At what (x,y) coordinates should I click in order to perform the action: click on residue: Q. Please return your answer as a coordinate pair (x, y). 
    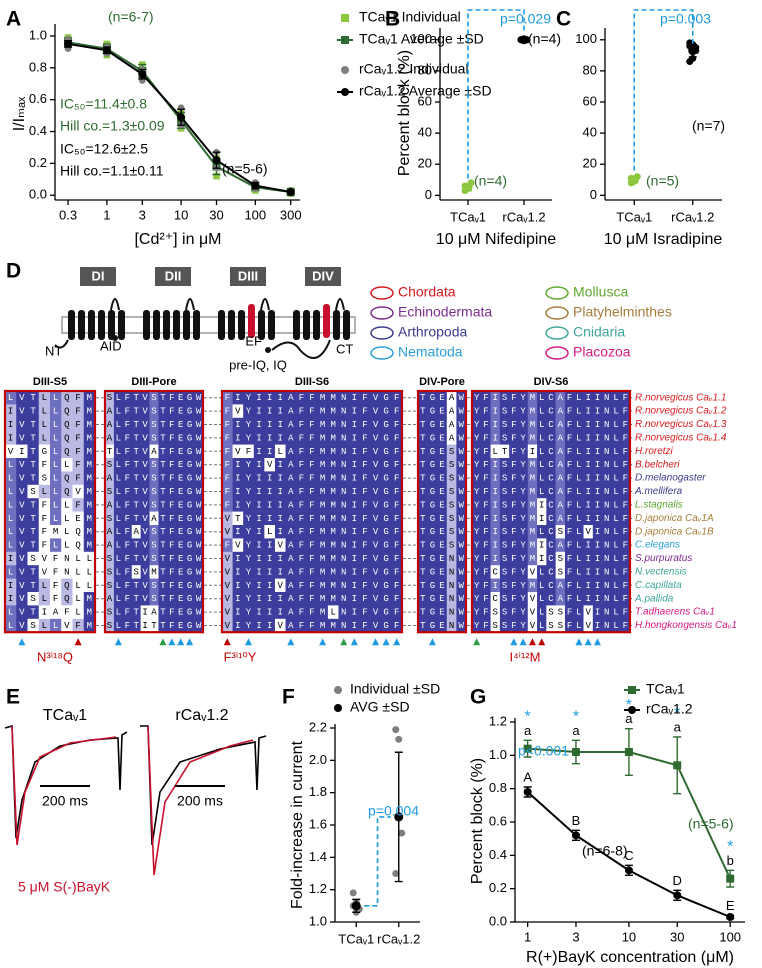
    Looking at the image, I should click on (77, 533).